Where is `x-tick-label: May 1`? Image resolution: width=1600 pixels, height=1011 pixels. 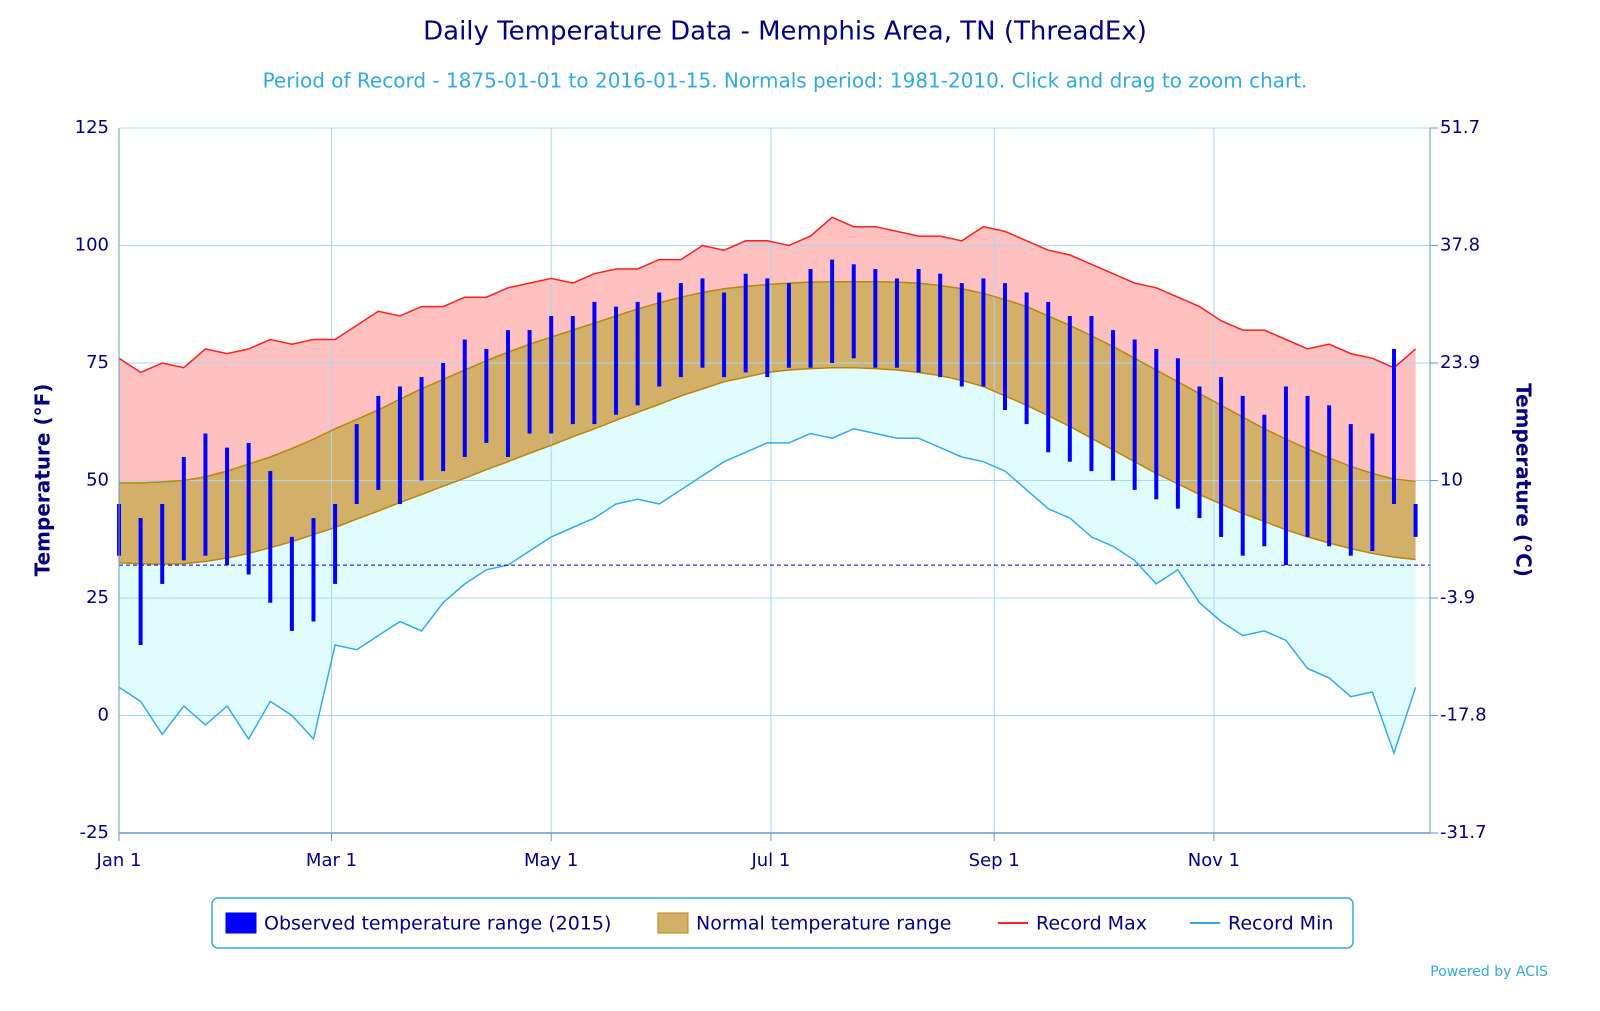 x-tick-label: May 1 is located at coordinates (551, 860).